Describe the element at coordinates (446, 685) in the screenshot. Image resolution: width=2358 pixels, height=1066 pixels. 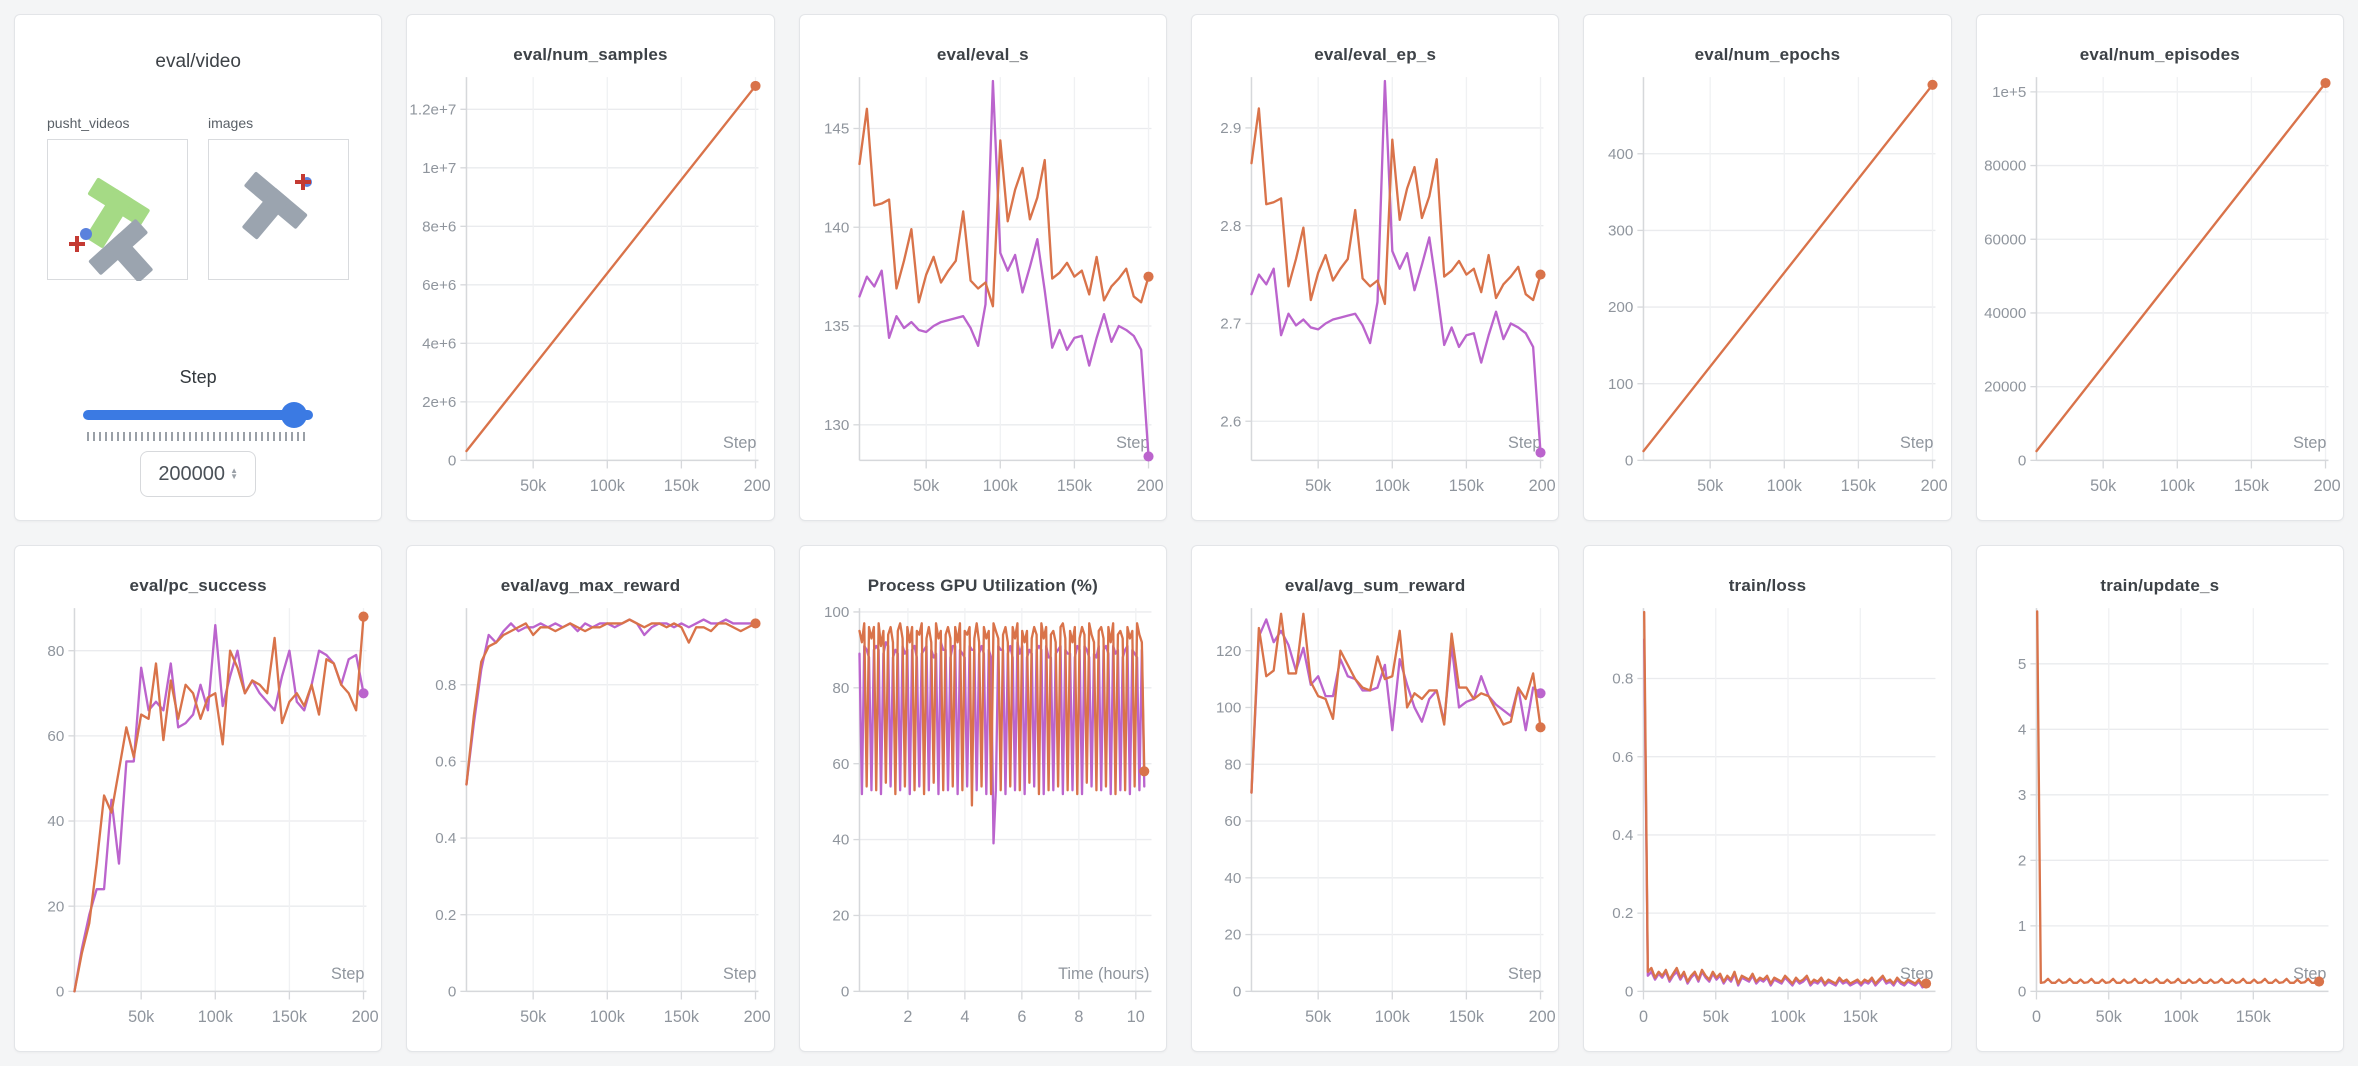
I see `svg-text: 0.8` at that location.